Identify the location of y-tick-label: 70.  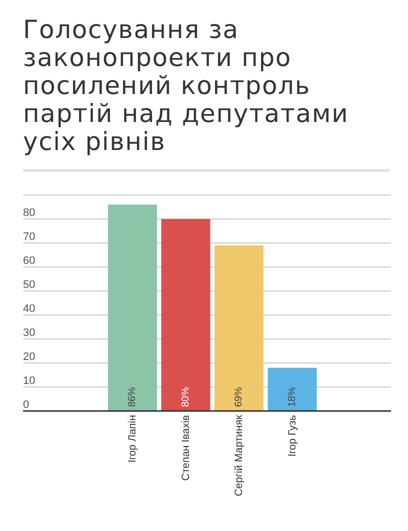
(29, 237).